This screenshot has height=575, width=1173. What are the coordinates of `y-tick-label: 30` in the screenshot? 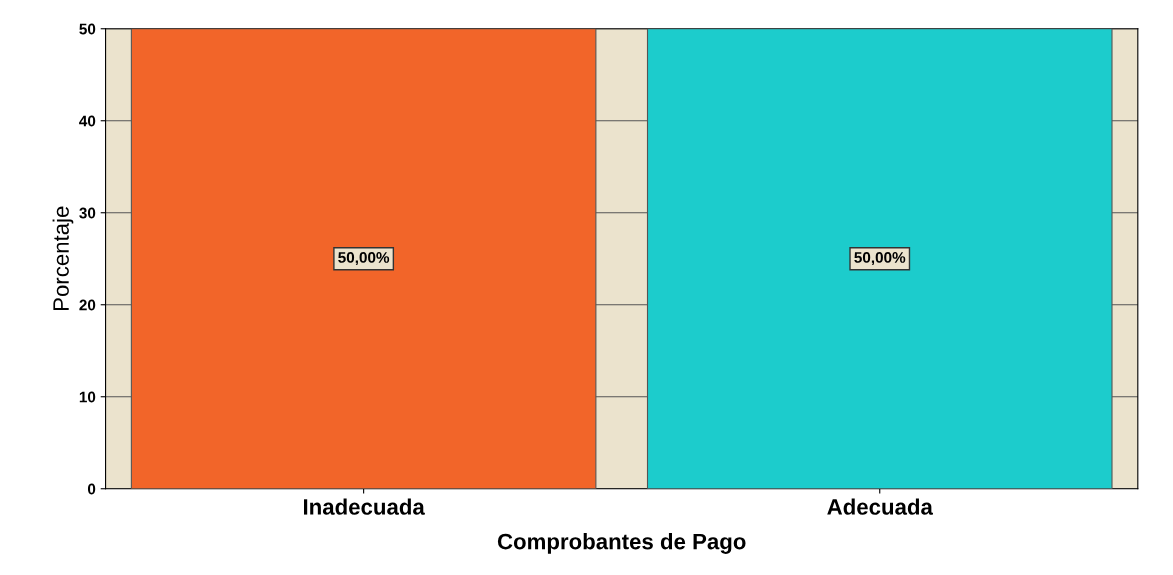 It's located at (87, 213).